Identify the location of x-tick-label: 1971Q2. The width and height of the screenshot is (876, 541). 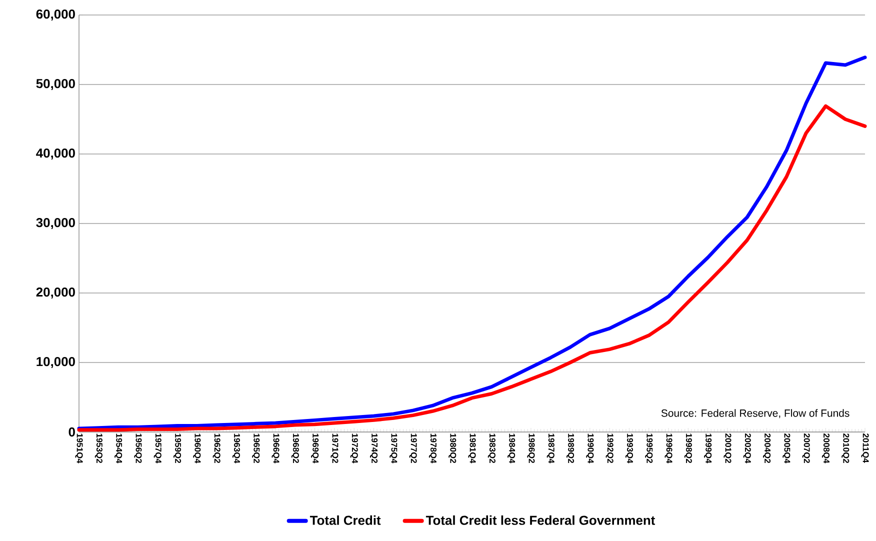
(334, 448).